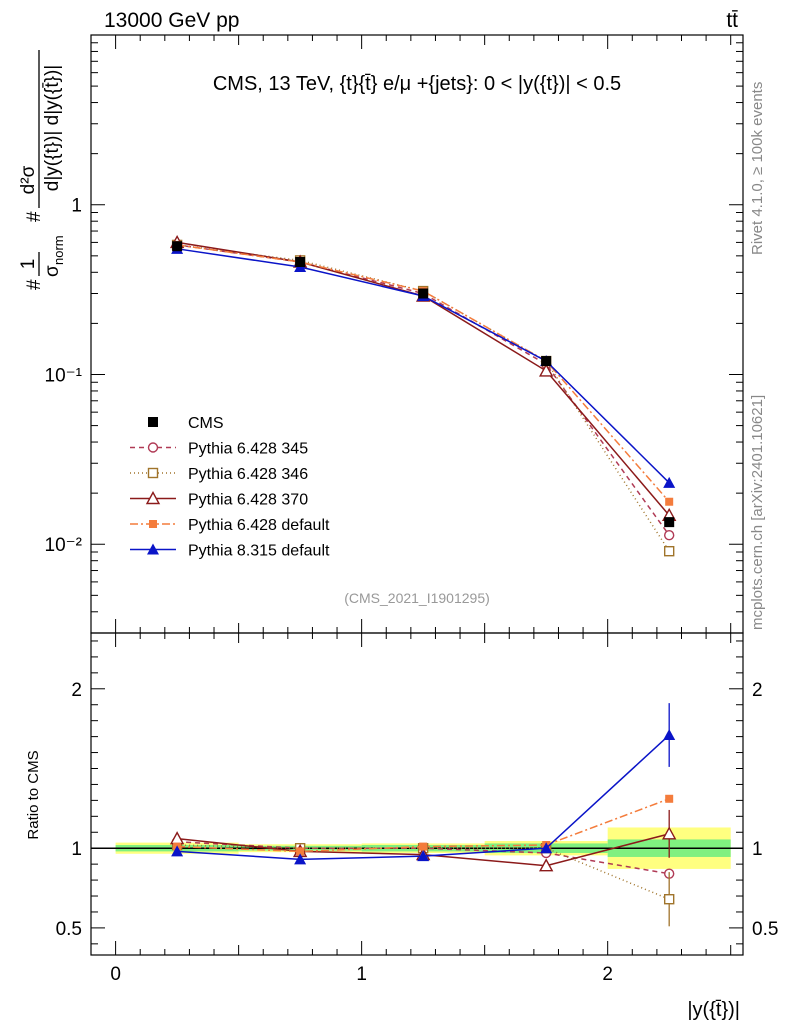  Describe the element at coordinates (76, 206) in the screenshot. I see `y-tick-label: 1` at that location.